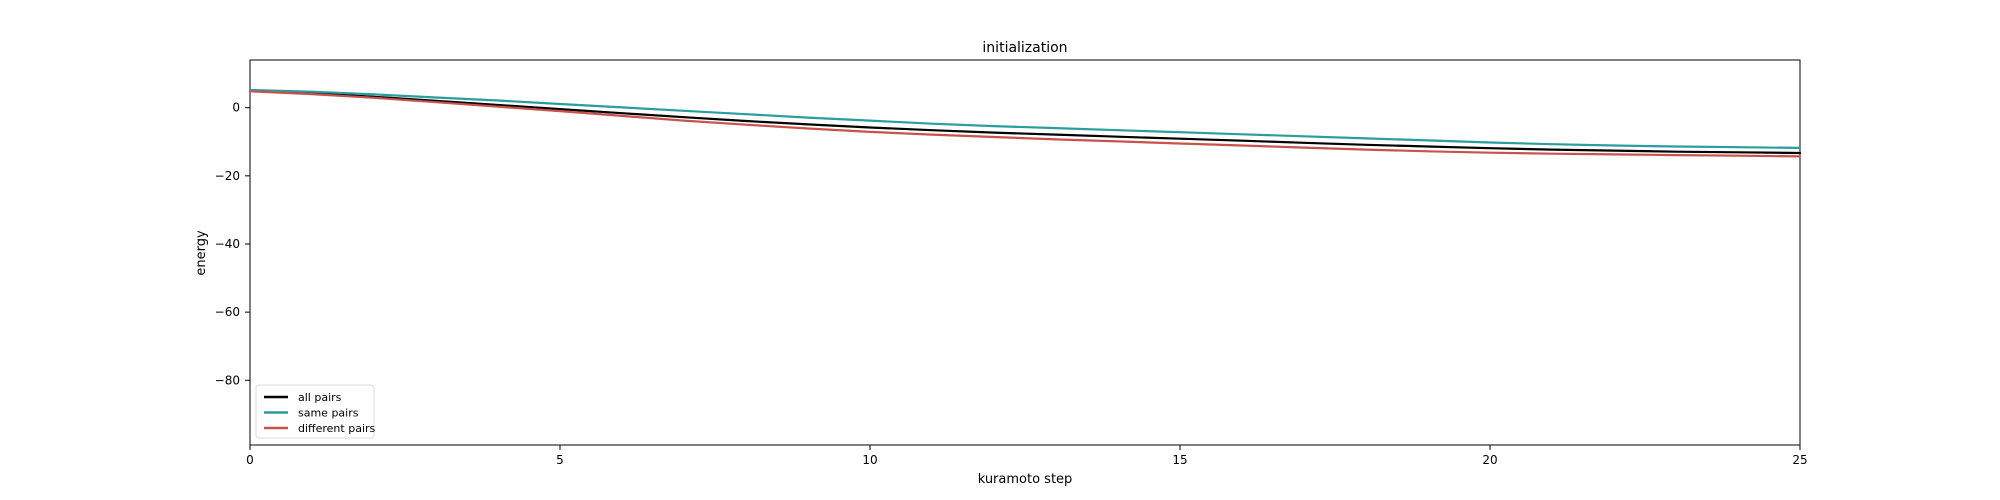 The width and height of the screenshot is (2000, 500). I want to click on x-tick-label: 0, so click(250, 460).